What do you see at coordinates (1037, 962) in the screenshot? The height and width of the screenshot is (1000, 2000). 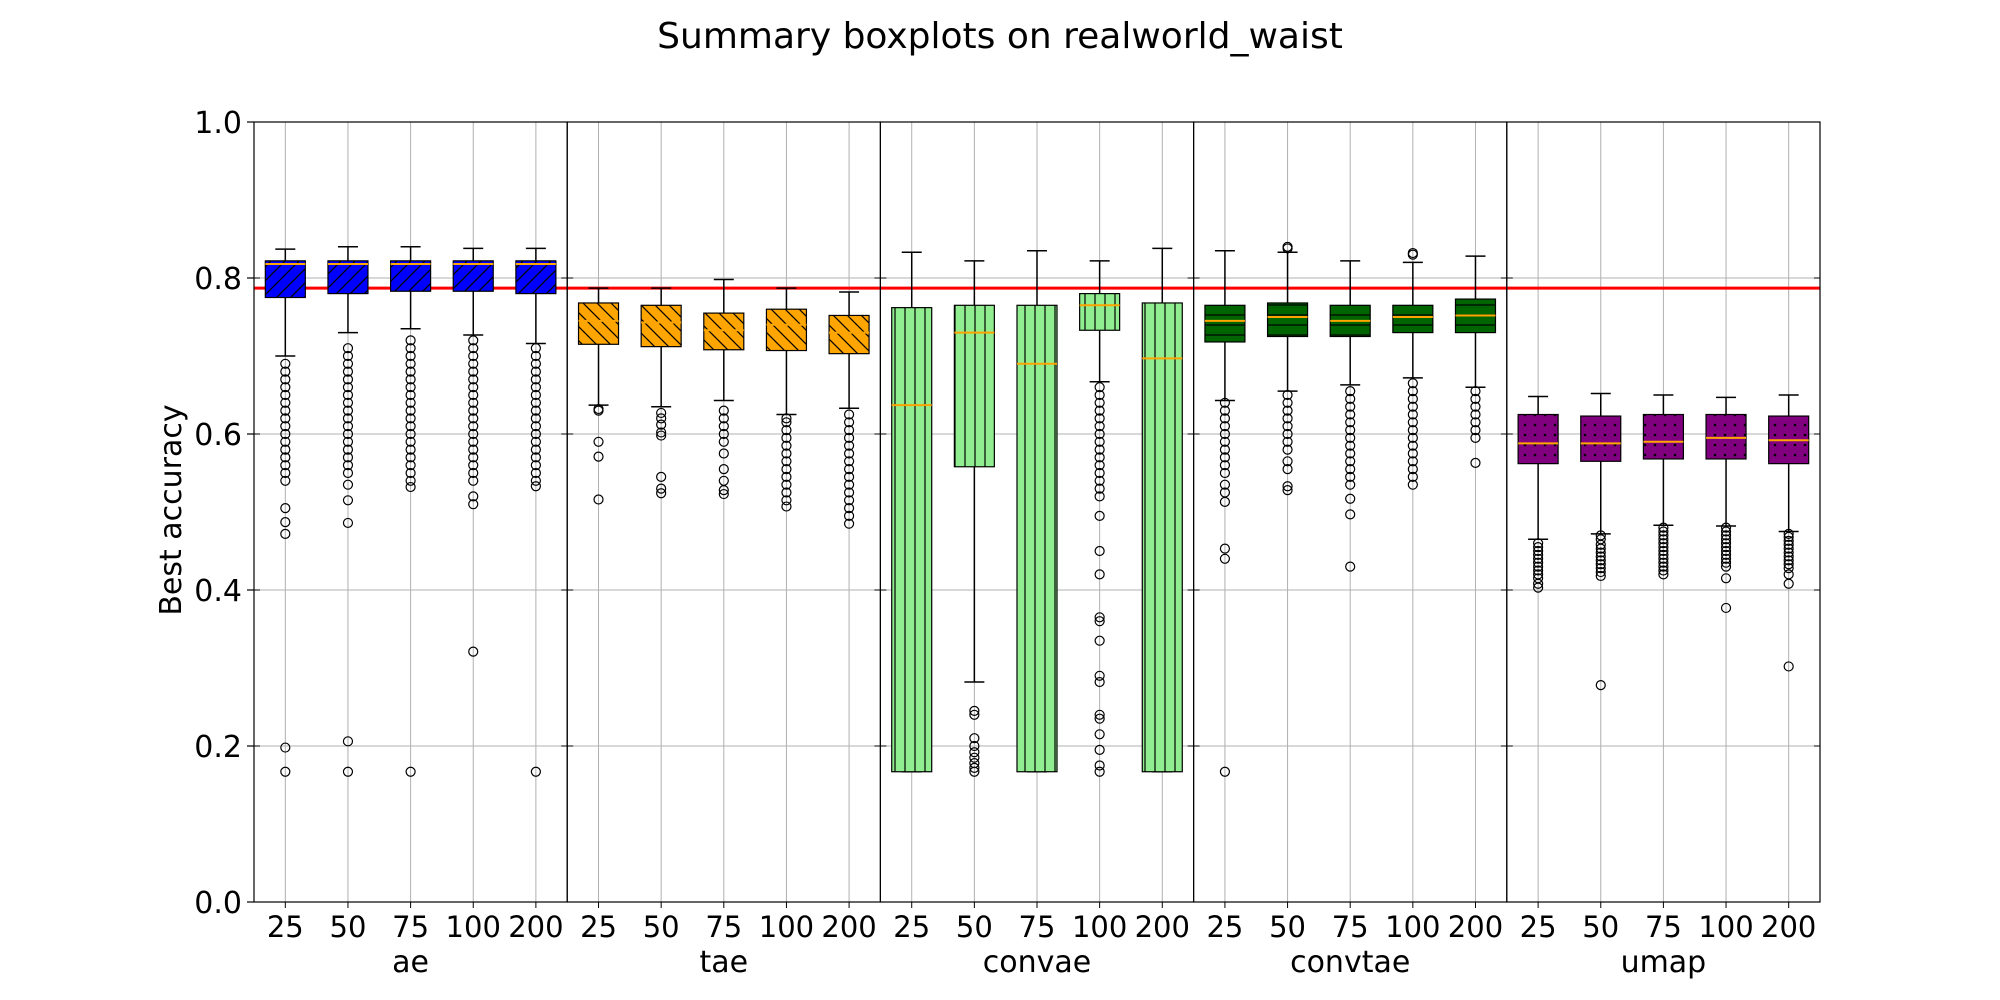 I see `panel-label: convae` at bounding box center [1037, 962].